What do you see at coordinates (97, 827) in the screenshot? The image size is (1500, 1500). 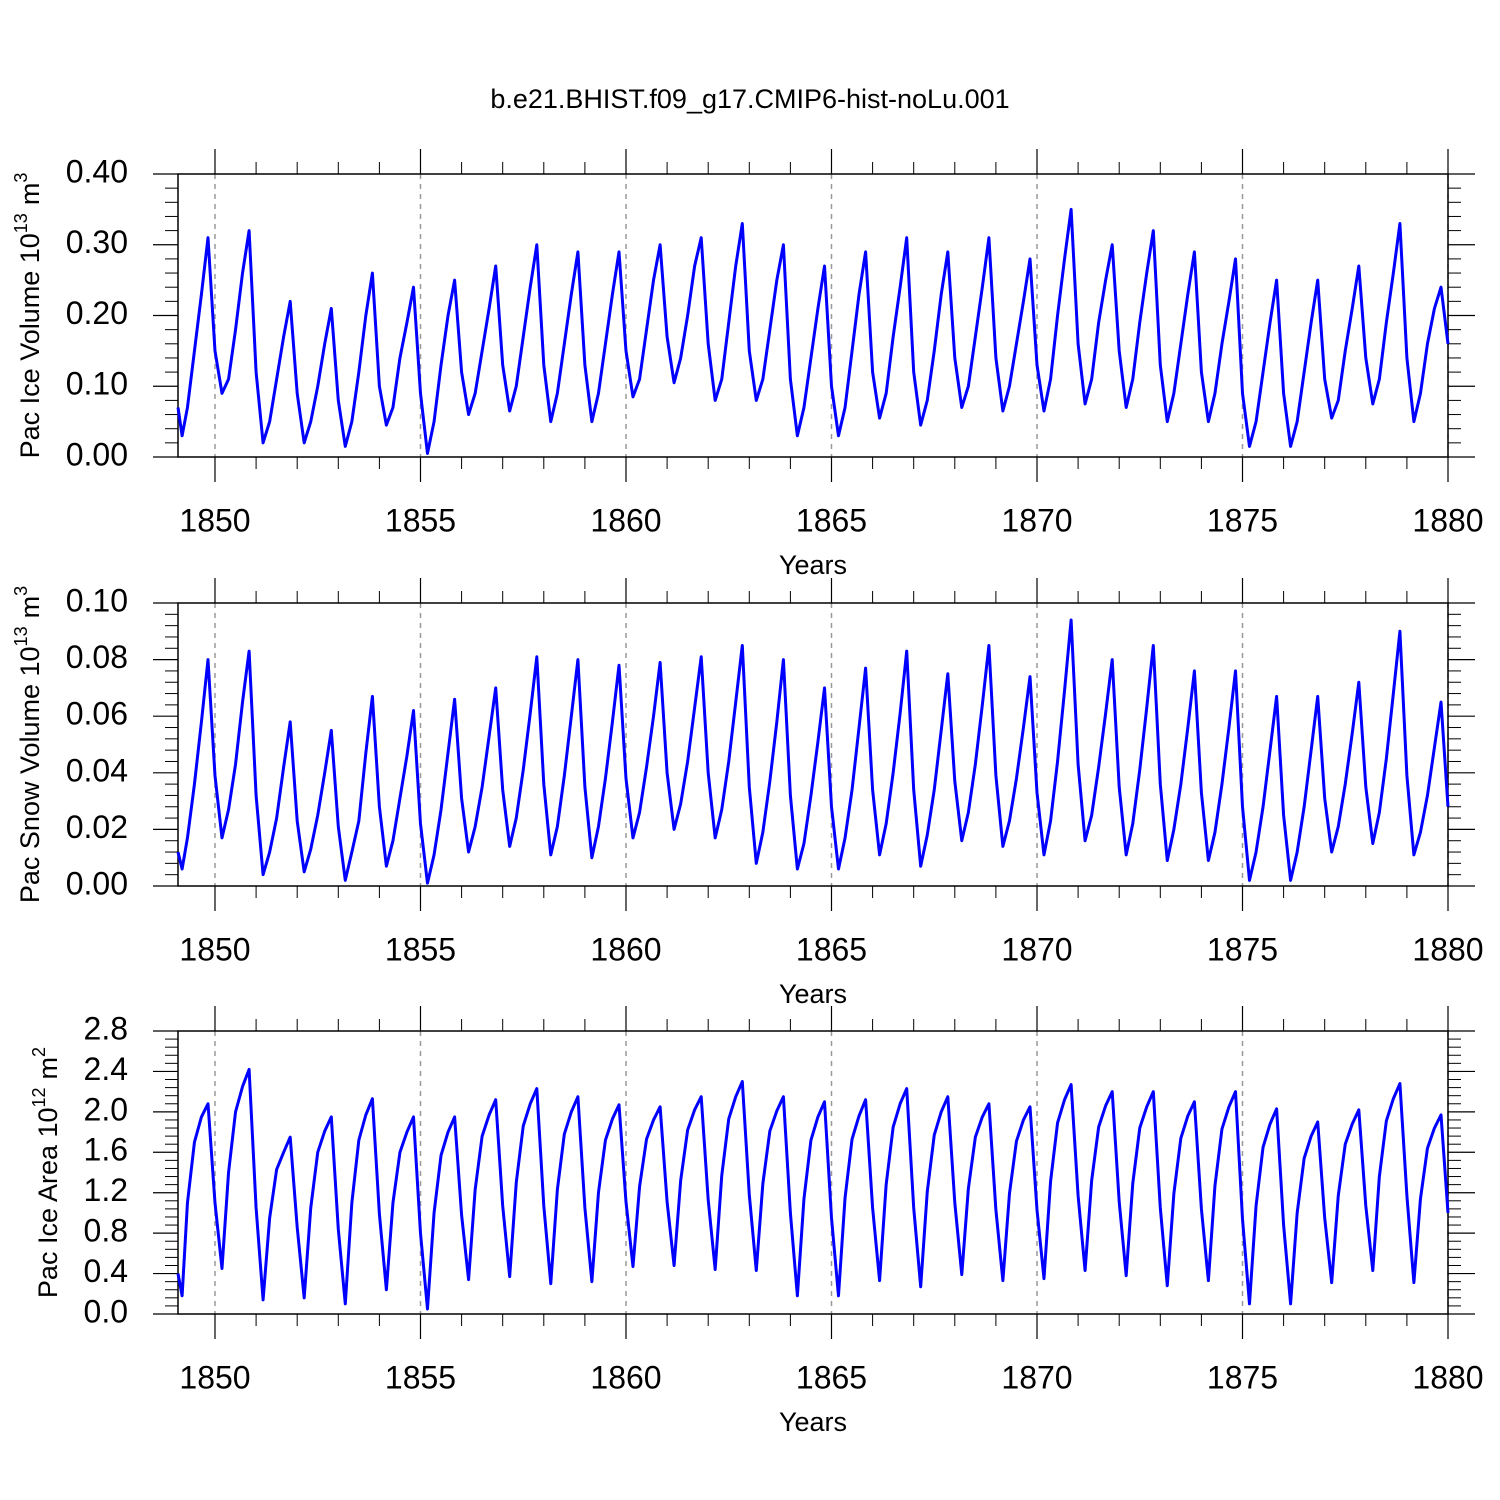 I see `y-tick-label: 0.02` at bounding box center [97, 827].